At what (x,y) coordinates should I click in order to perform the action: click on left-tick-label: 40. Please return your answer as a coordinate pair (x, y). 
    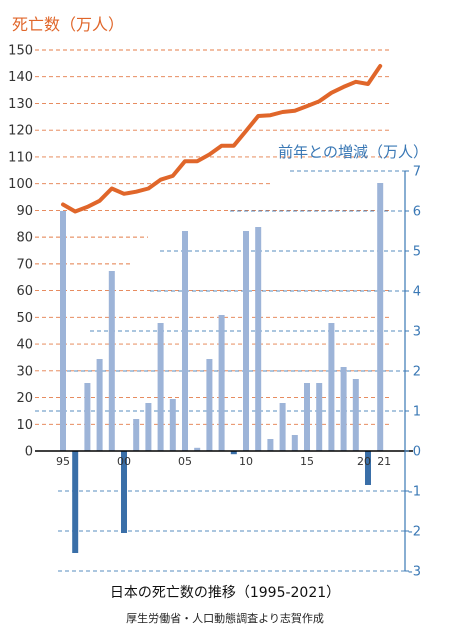
    Looking at the image, I should click on (24, 345).